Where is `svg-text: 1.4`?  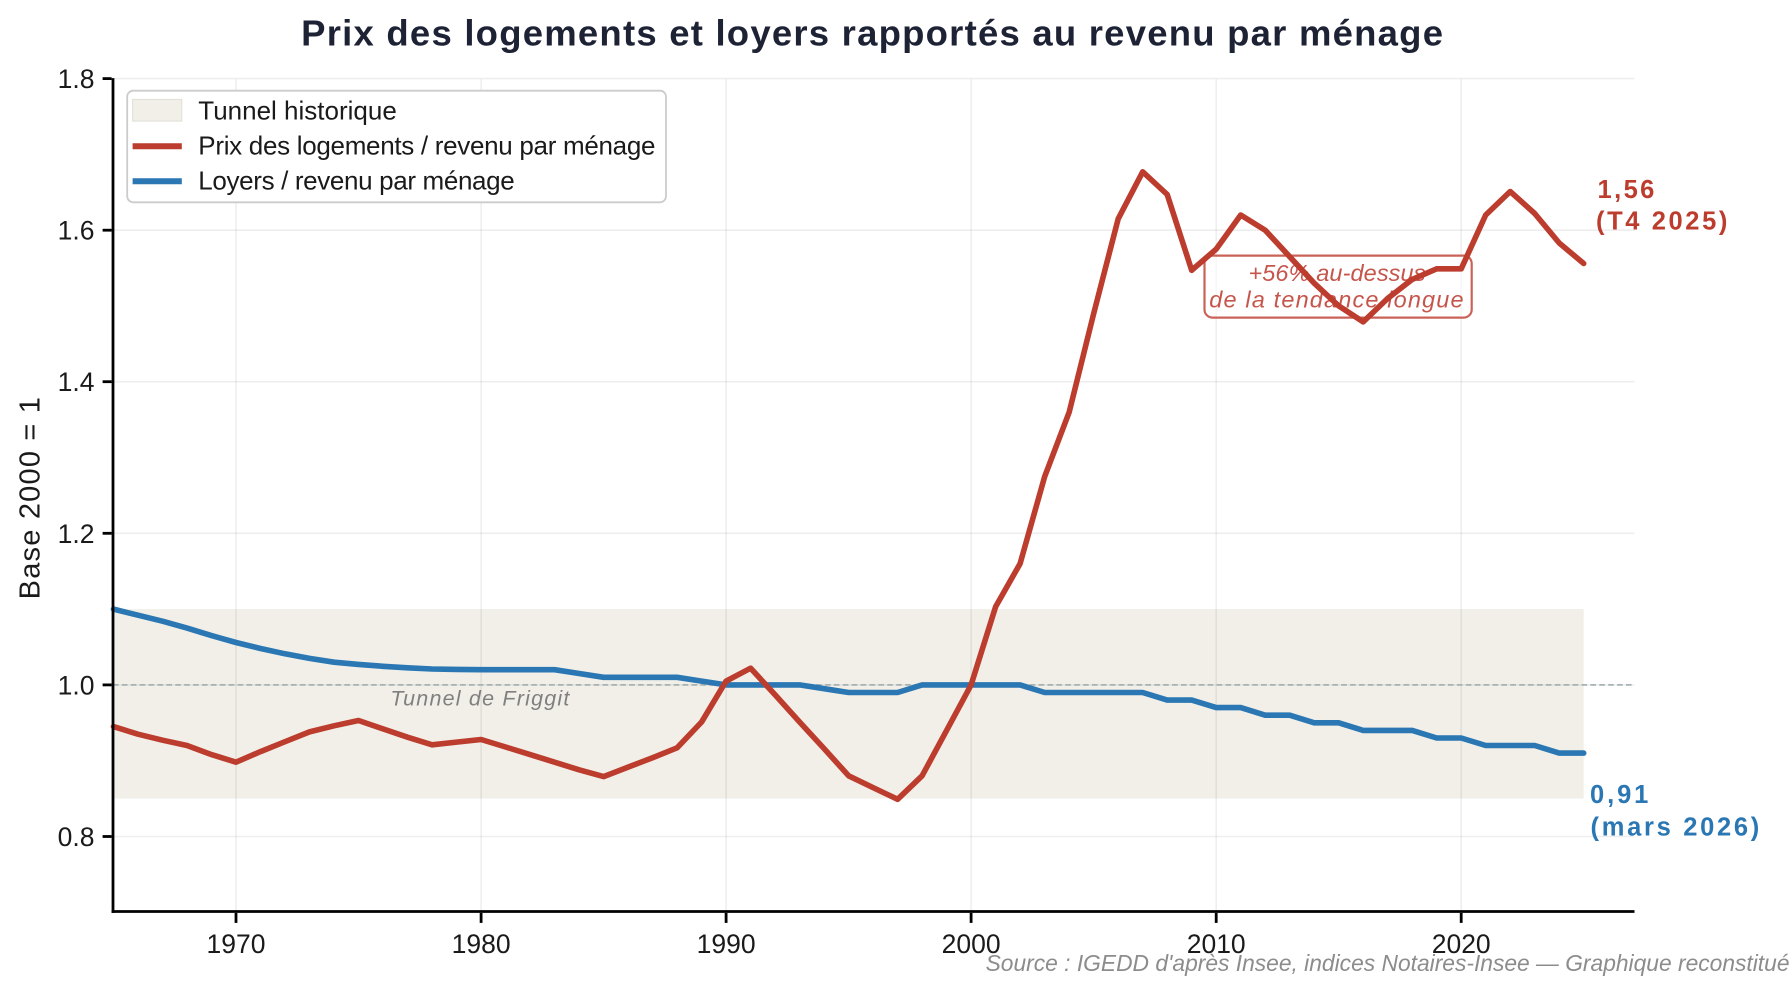 svg-text: 1.4 is located at coordinates (76, 382).